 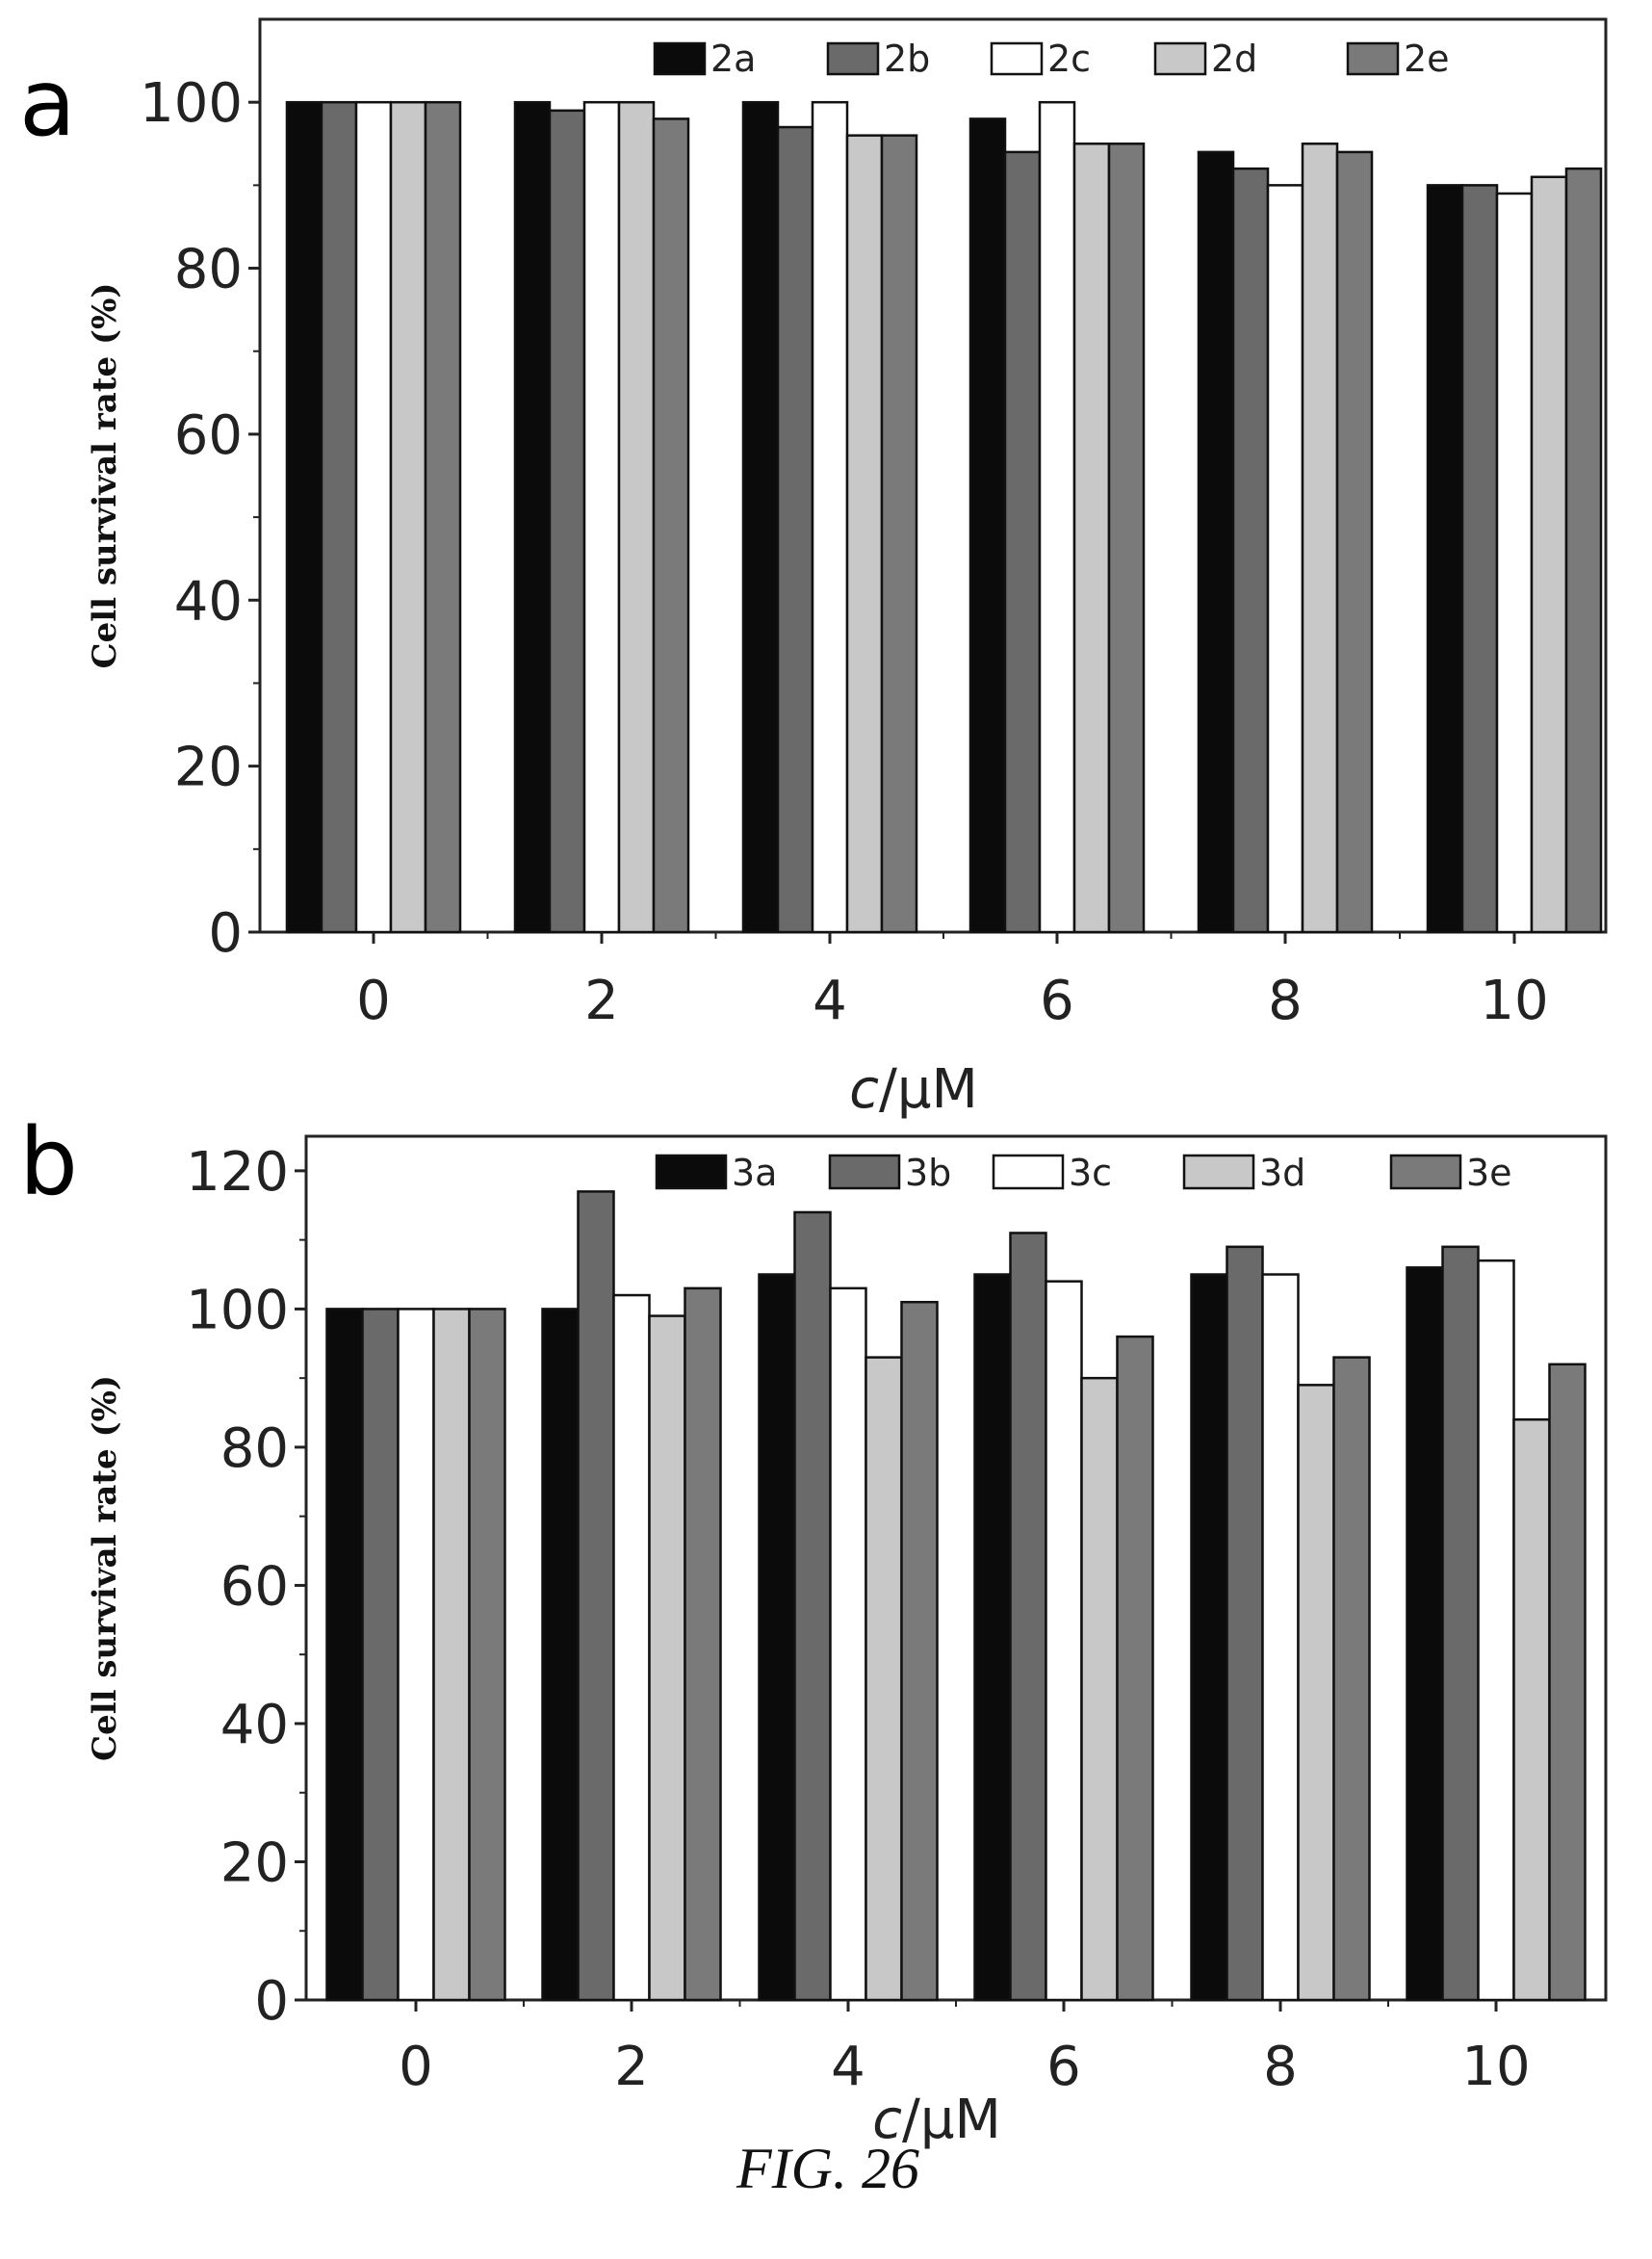 I want to click on legend-label-2e: 2e, so click(x=1427, y=59).